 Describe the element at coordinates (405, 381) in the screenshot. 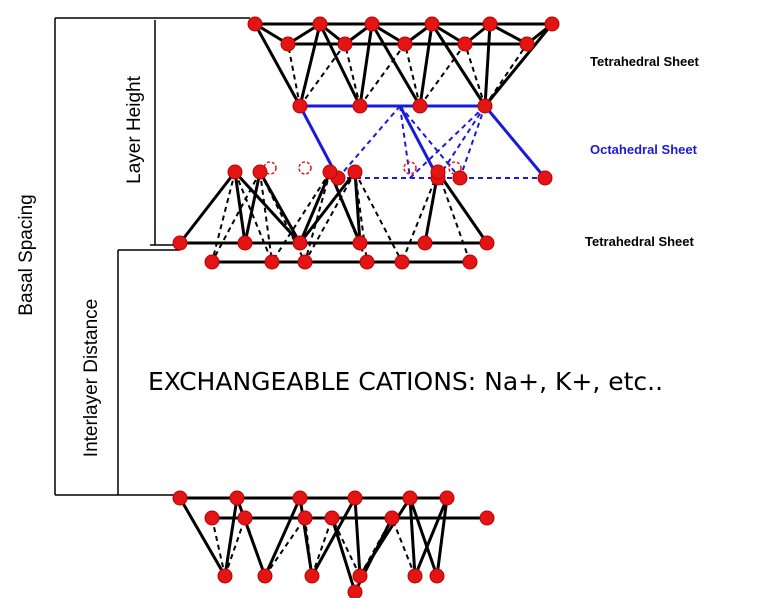

I see `caption: EXCHANGEABLE CATIONS: Na+, K+, etc..` at that location.